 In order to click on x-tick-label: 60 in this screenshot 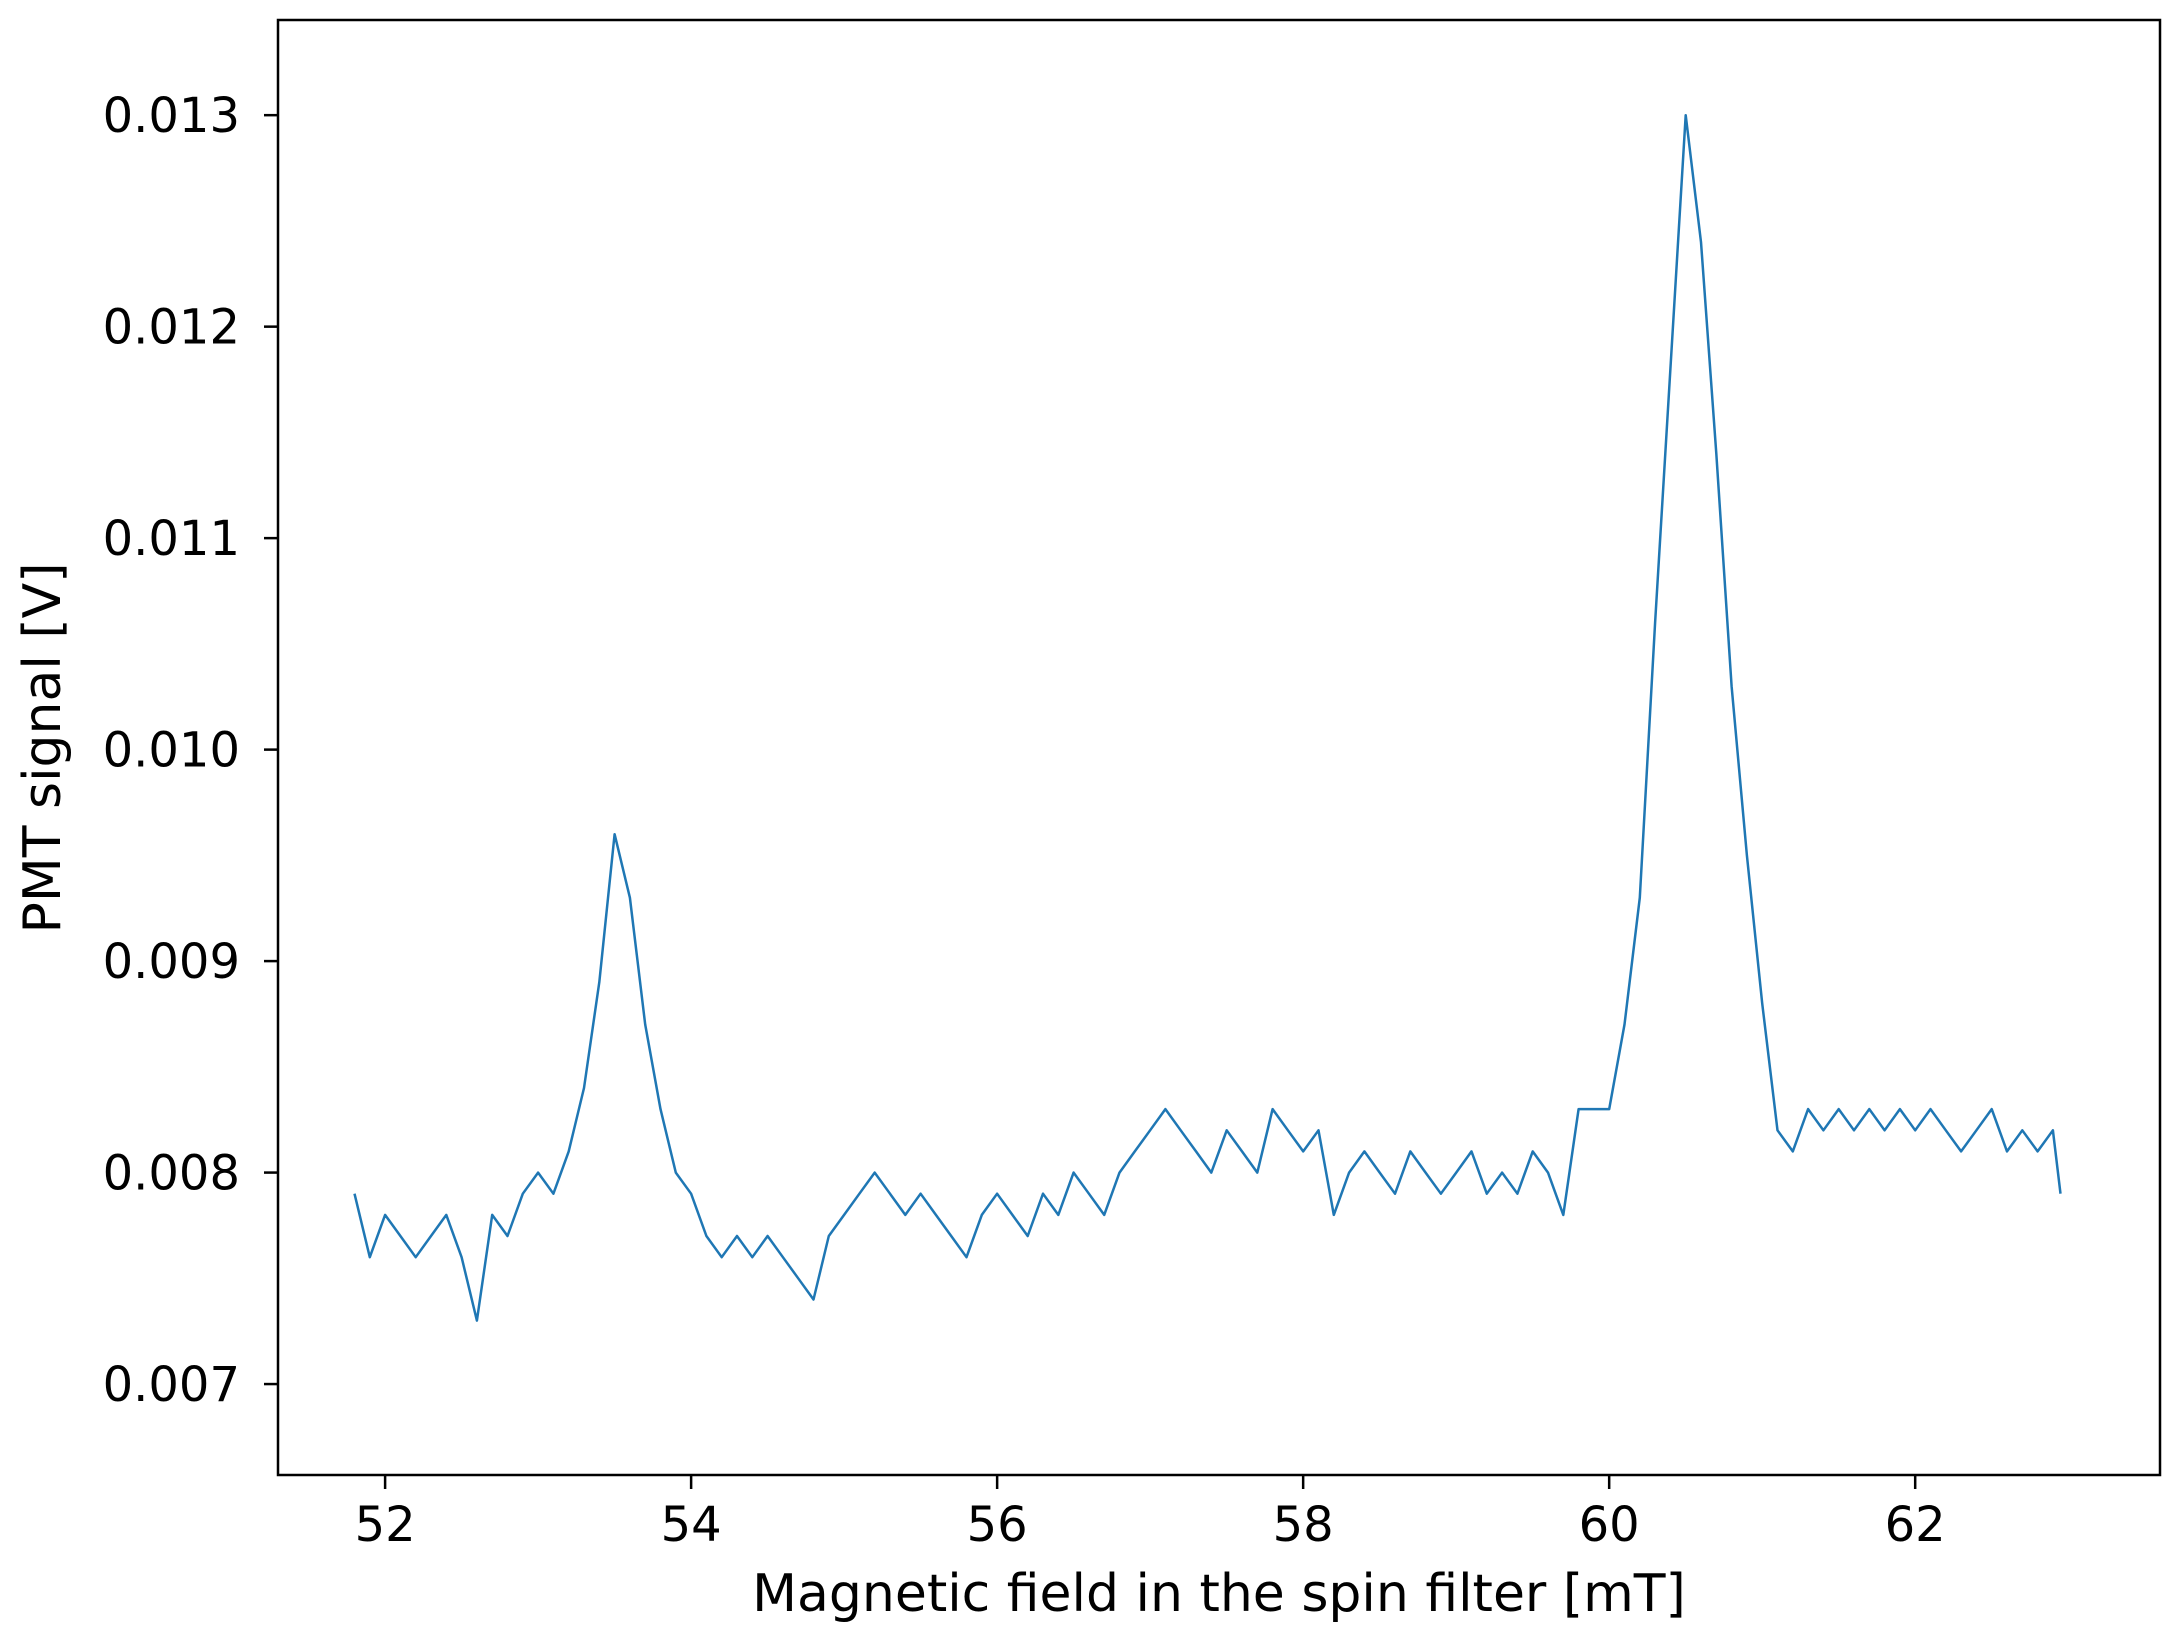, I will do `click(1609, 1525)`.